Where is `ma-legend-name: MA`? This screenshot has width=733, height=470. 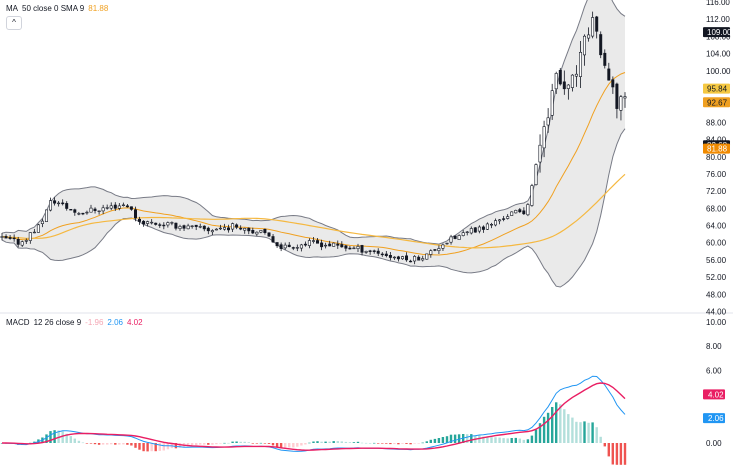 ma-legend-name: MA is located at coordinates (12, 8).